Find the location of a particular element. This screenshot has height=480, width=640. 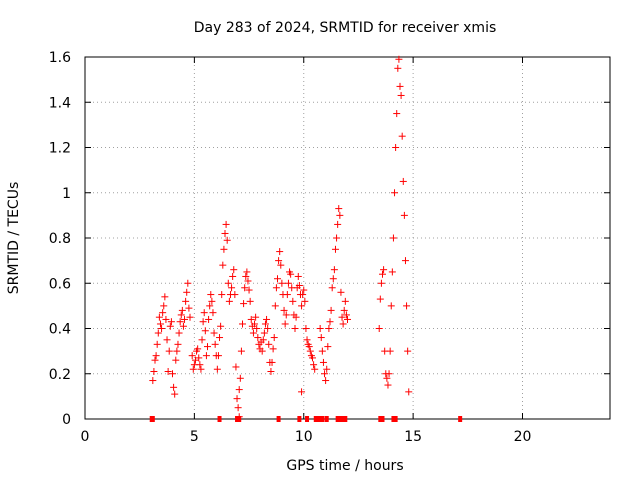

x-tick-label: 10 is located at coordinates (304, 437).